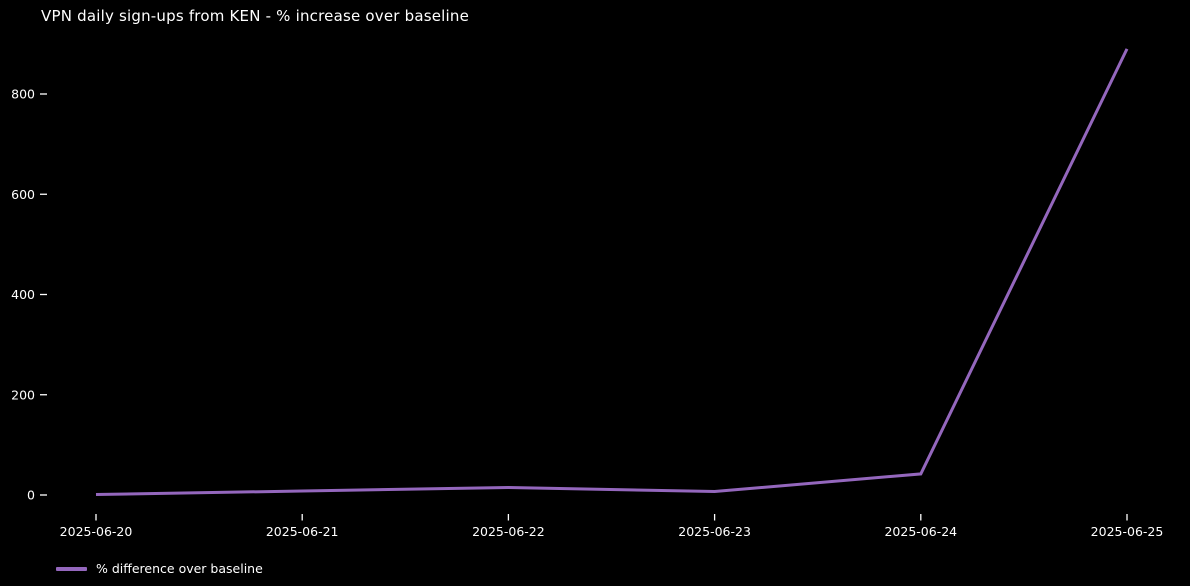  I want to click on legend: % difference over baseline, so click(159, 568).